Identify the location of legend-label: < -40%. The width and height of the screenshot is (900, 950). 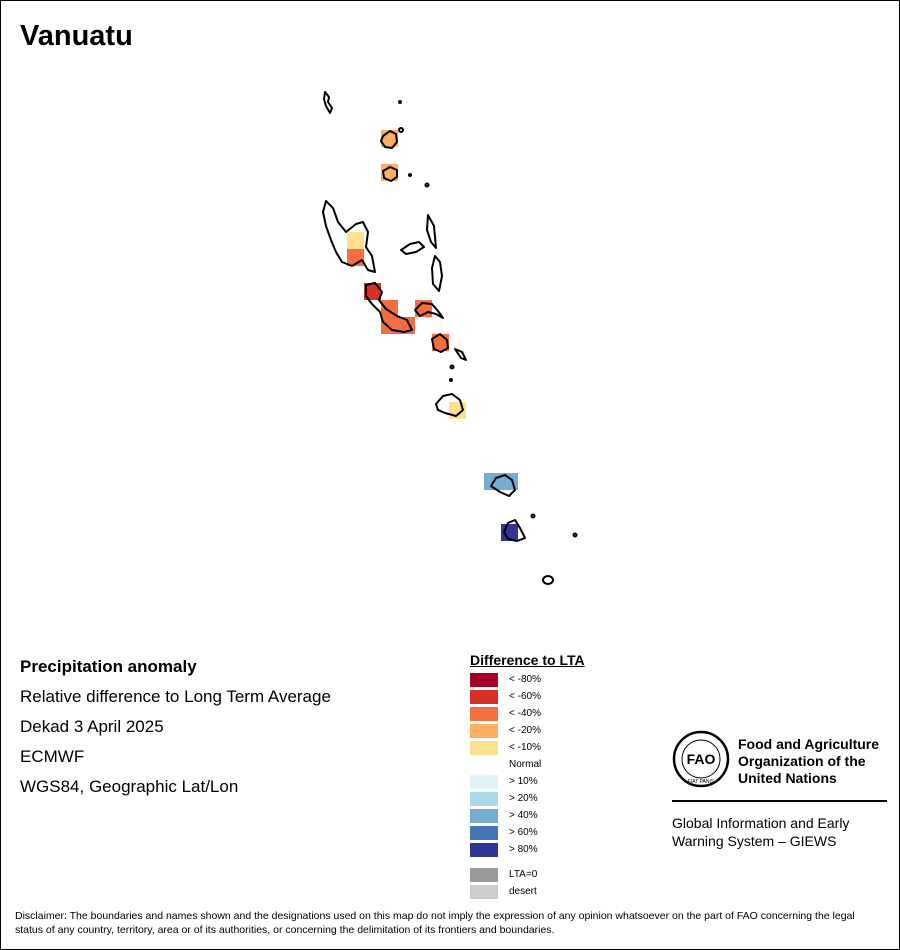
(525, 713).